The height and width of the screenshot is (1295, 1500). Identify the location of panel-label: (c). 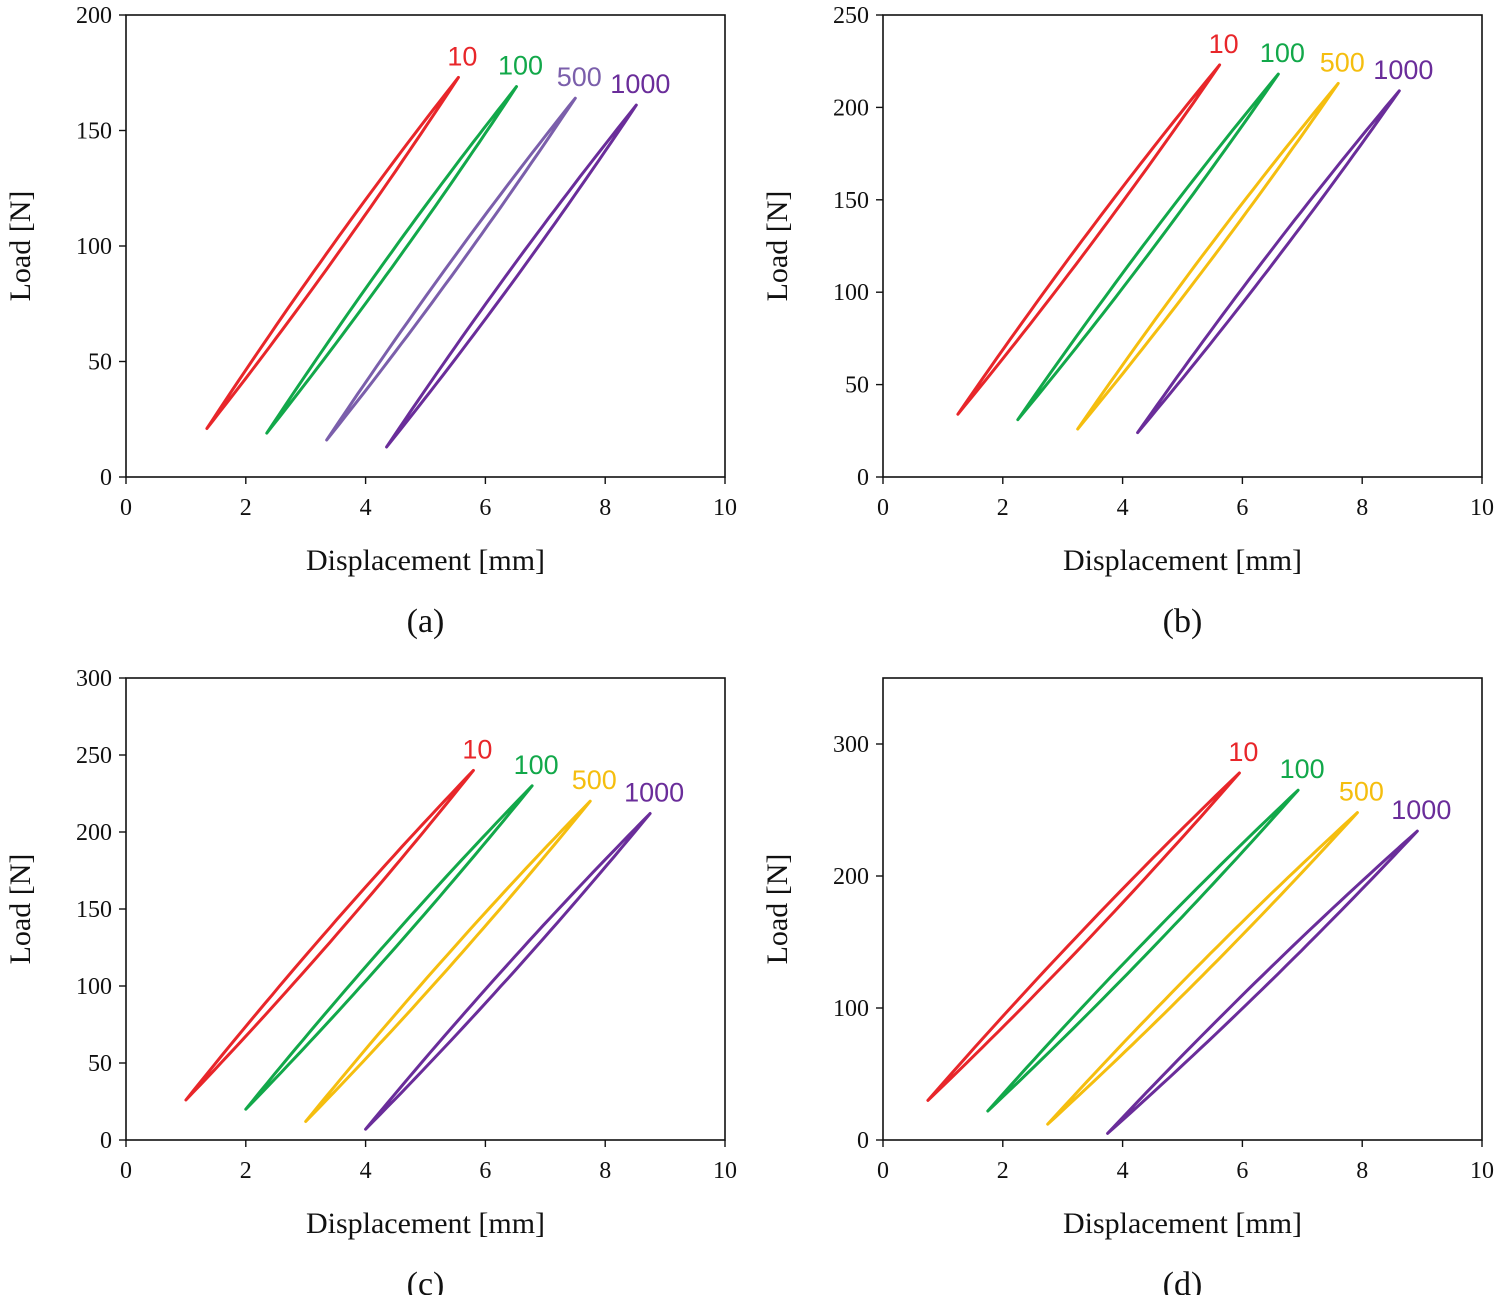
(426, 1280).